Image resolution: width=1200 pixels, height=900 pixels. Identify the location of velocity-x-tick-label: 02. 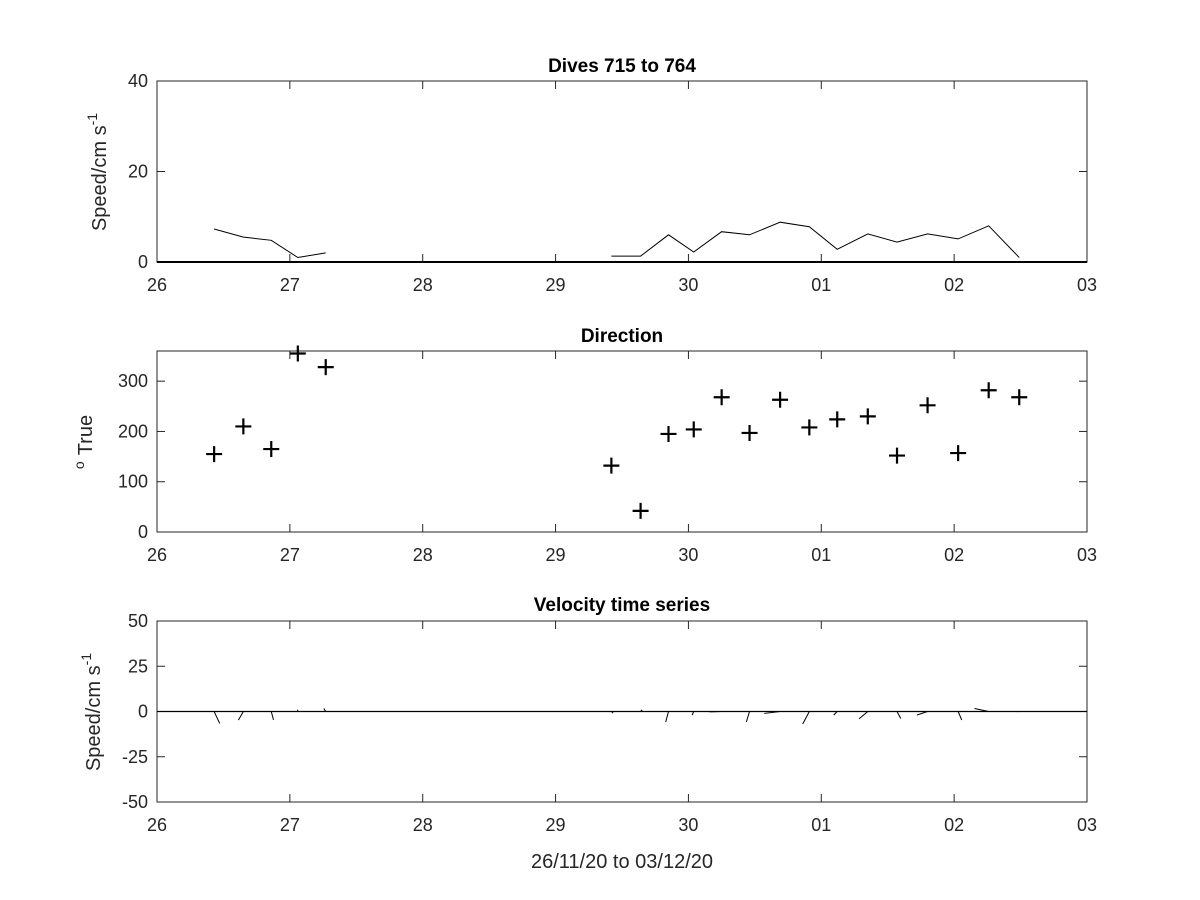
(954, 825).